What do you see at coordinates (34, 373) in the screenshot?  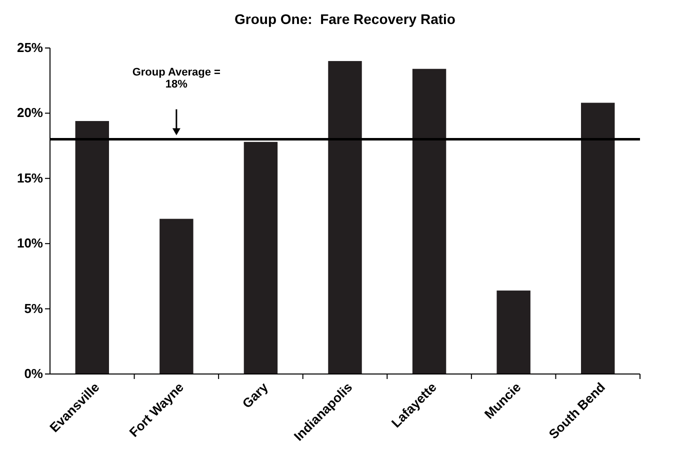 I see `y-tick-label: 0%` at bounding box center [34, 373].